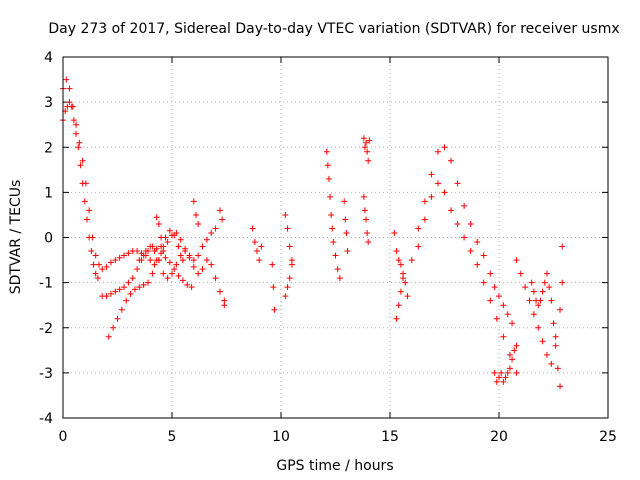  Describe the element at coordinates (281, 437) in the screenshot. I see `x-tick-label: 10` at that location.